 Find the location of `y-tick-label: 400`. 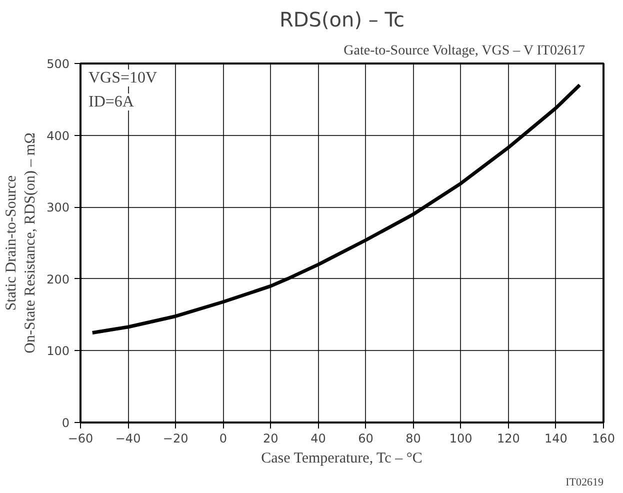

y-tick-label: 400 is located at coordinates (58, 135).